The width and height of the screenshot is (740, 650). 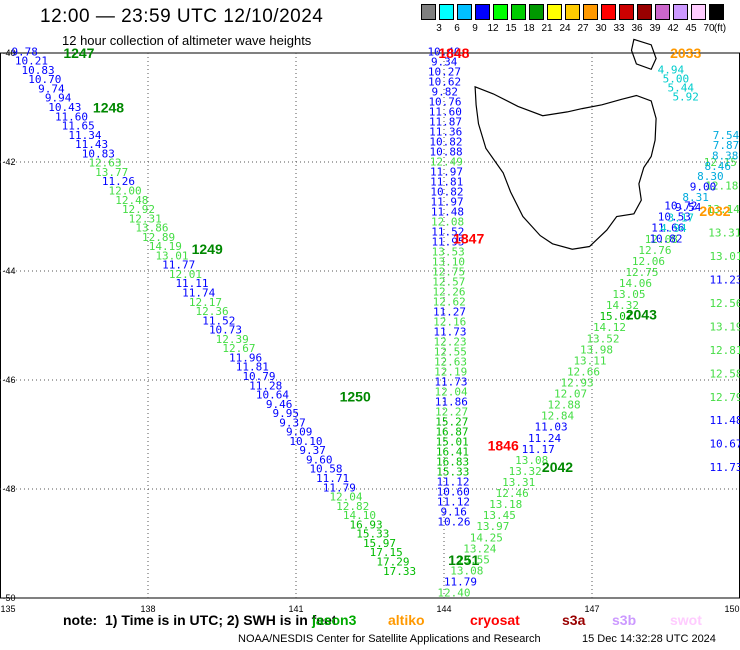 What do you see at coordinates (345, 497) in the screenshot?
I see `wave-height-label: 12.04` at bounding box center [345, 497].